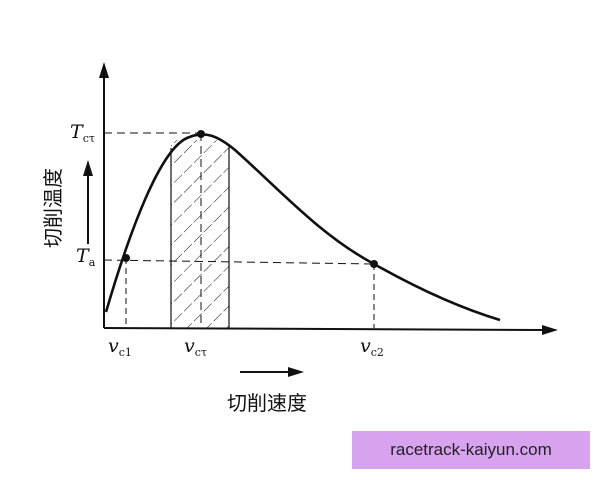 This screenshot has height=480, width=600. What do you see at coordinates (86, 257) in the screenshot?
I see `y-mark-ta: Ta` at bounding box center [86, 257].